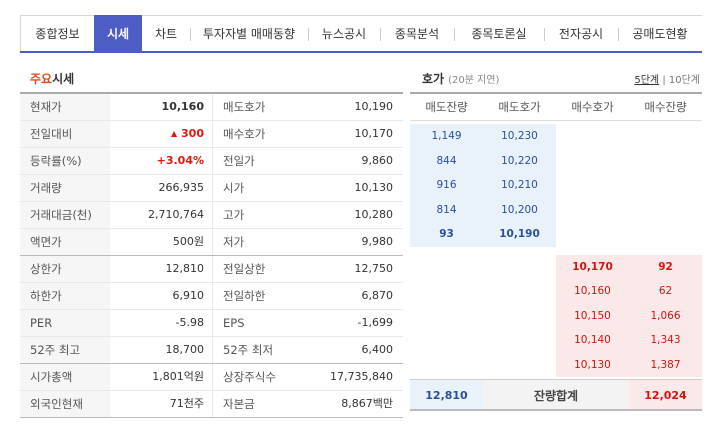 Image resolution: width=714 pixels, height=427 pixels. I want to click on bid-price-value: 10,170, so click(352, 134).